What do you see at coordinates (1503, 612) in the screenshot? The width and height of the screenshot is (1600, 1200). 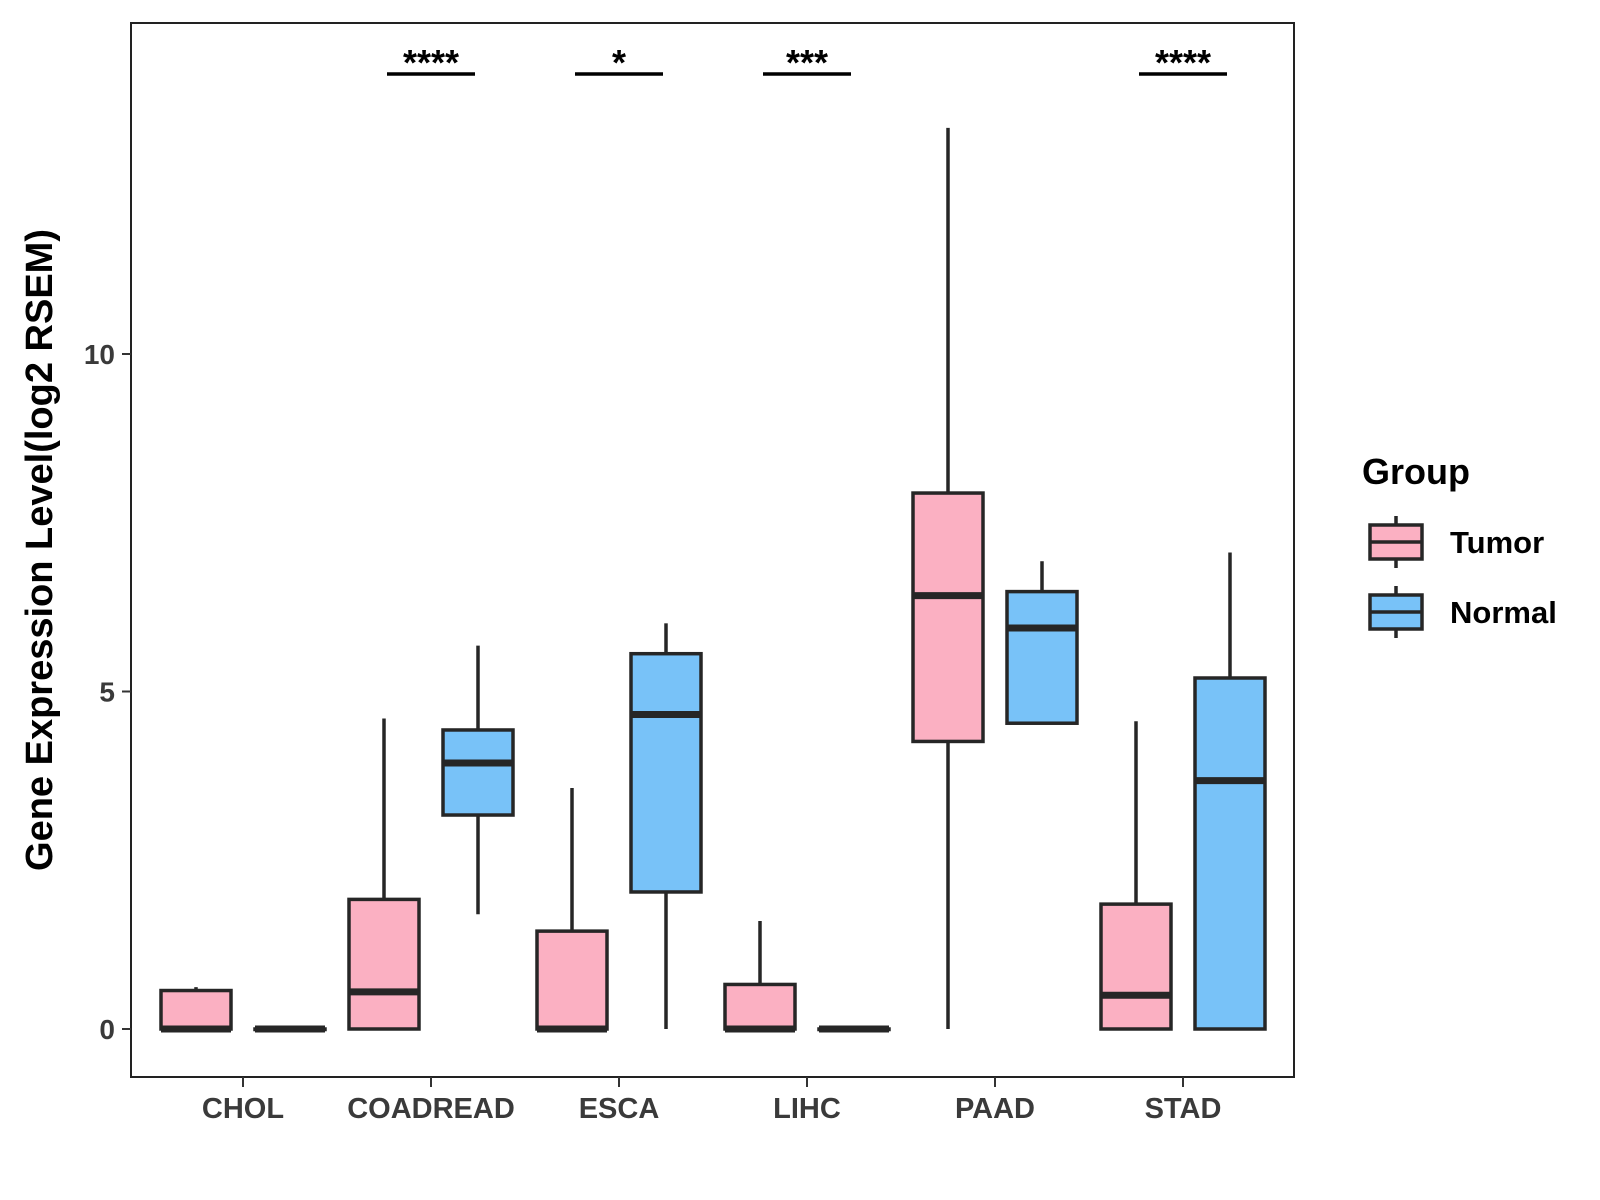 I see `legend-label: Normal` at bounding box center [1503, 612].